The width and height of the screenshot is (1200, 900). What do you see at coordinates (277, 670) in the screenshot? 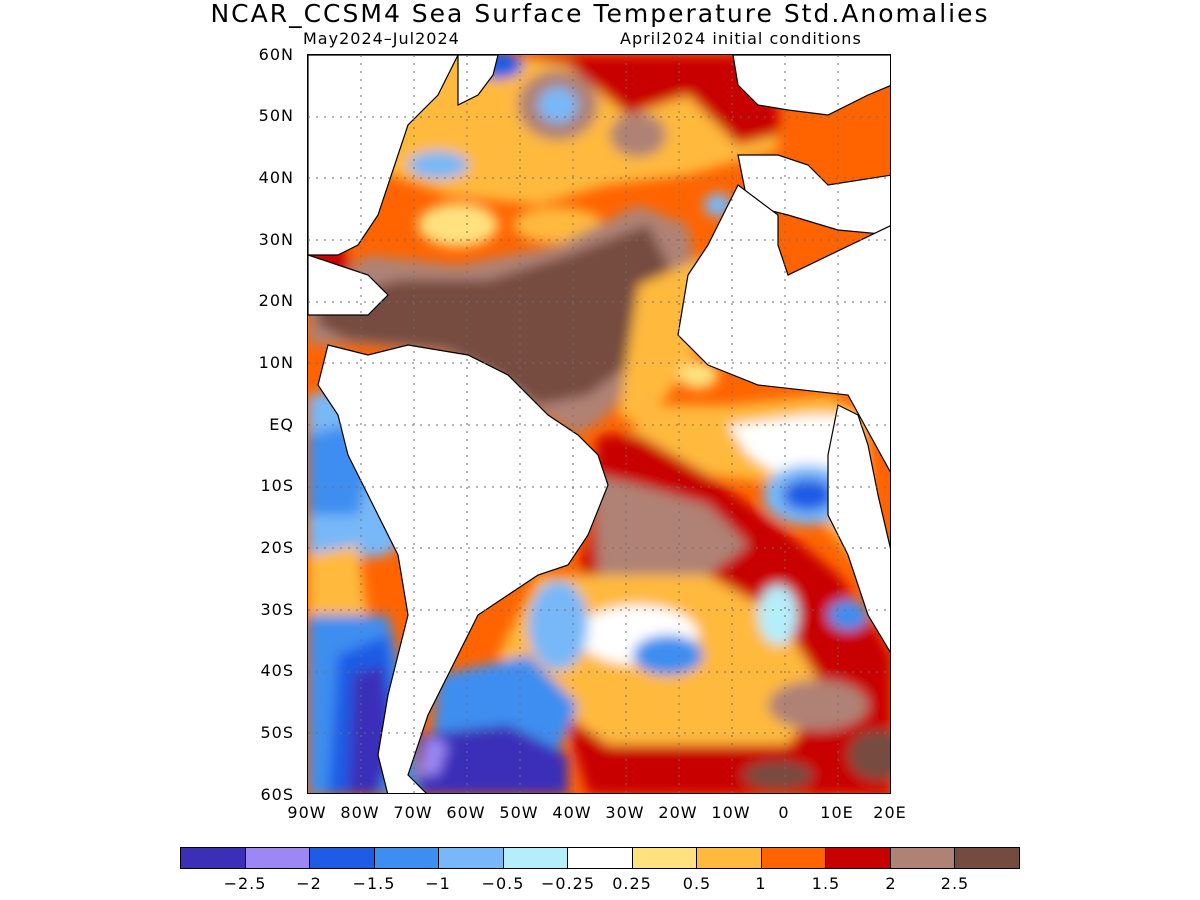
I see `lat-label-40s: 40S` at bounding box center [277, 670].